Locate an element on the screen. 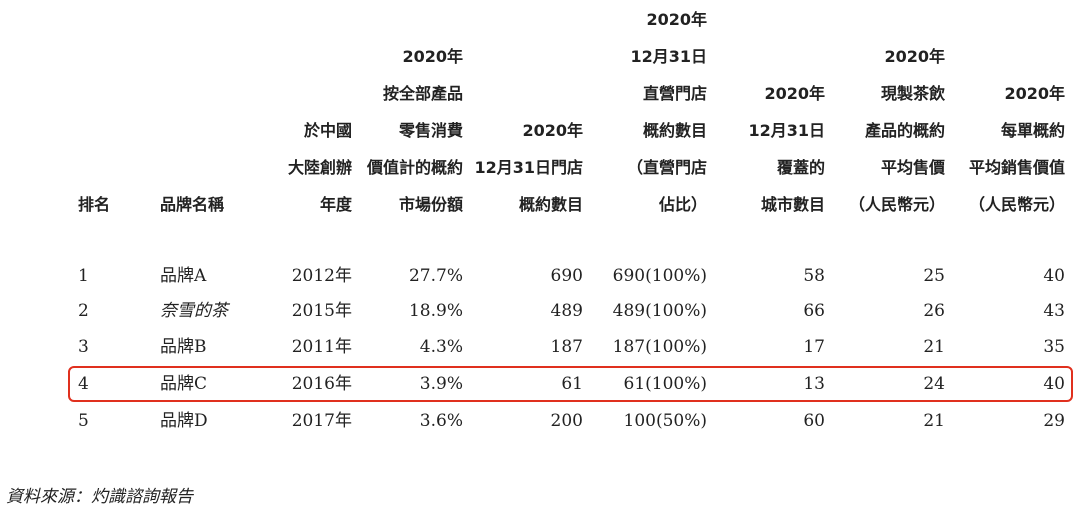 The image size is (1080, 513). header-text: 現製茶飲 is located at coordinates (912, 93).